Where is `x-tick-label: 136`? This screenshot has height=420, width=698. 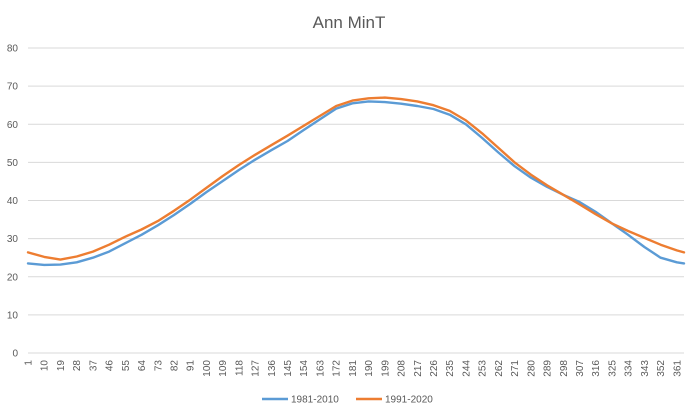 x-tick-label: 136 is located at coordinates (272, 368).